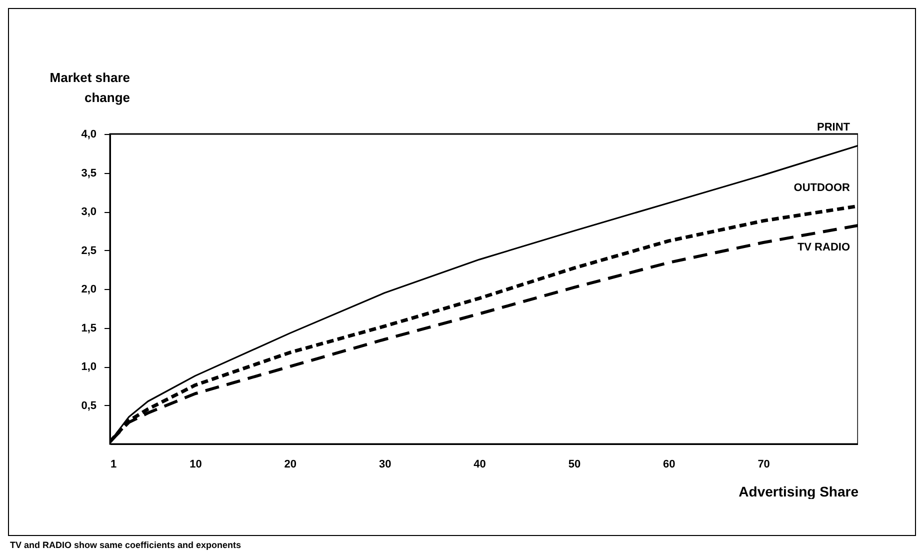 The width and height of the screenshot is (923, 557). I want to click on text: TV and RADIO show same coefficients and exponents, so click(126, 545).